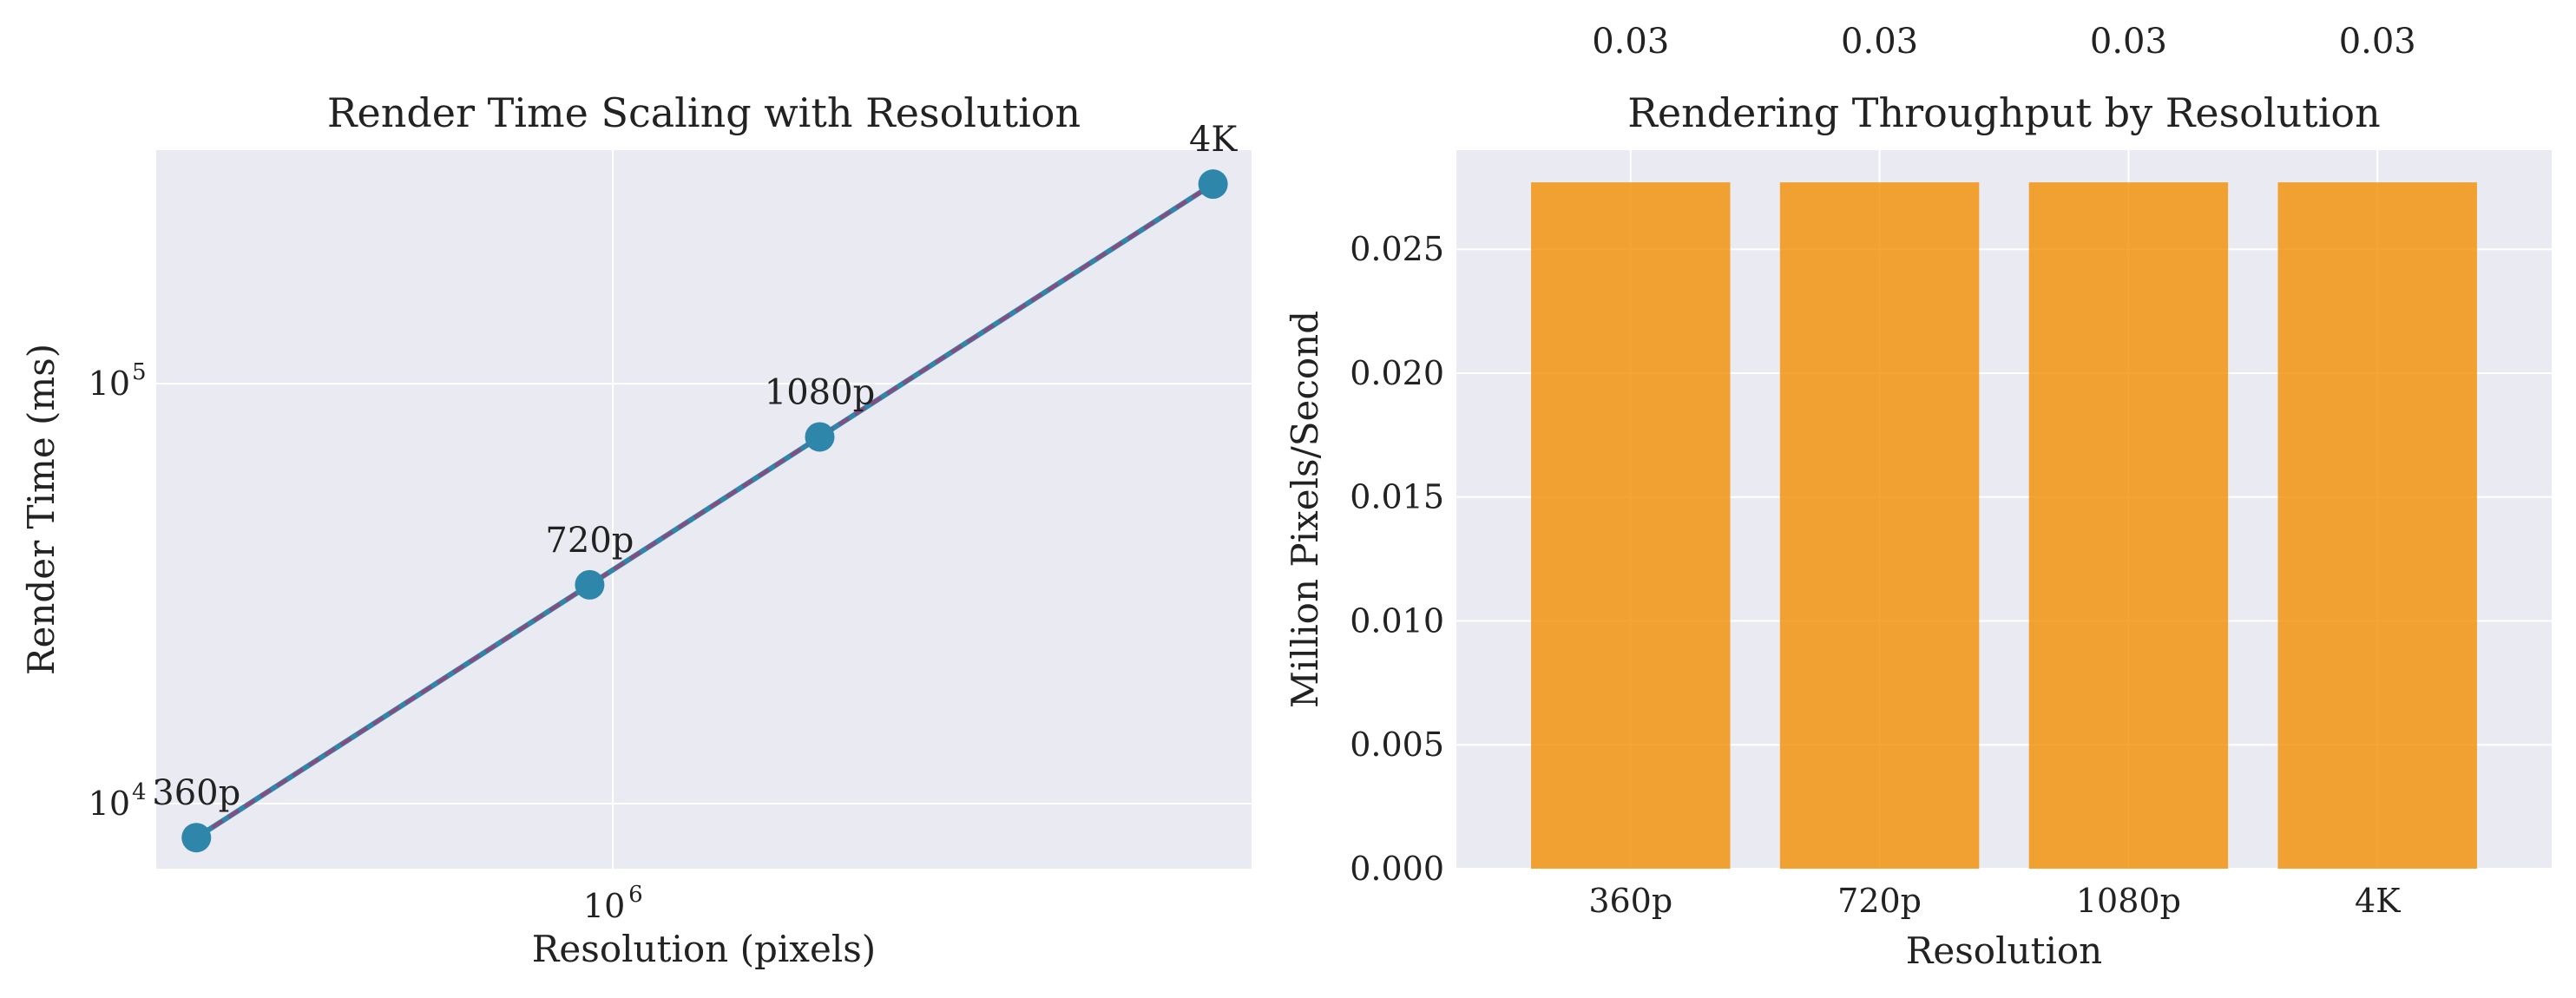  Describe the element at coordinates (196, 793) in the screenshot. I see `point-label: 360p` at that location.